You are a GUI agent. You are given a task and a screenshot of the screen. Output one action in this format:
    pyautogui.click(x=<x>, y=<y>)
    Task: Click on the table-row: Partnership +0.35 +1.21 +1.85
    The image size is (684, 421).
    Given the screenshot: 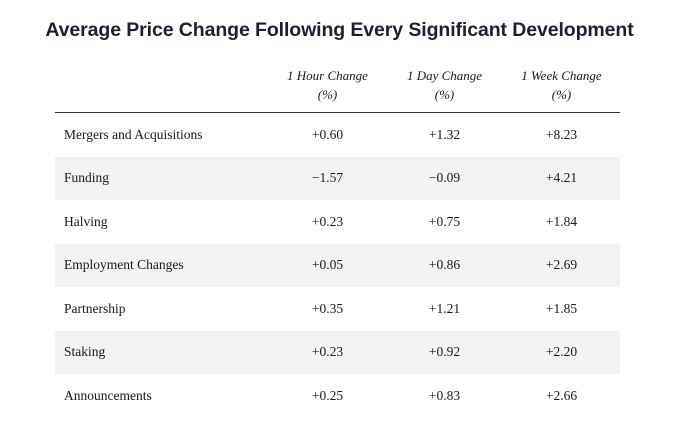 What is the action you would take?
    pyautogui.click(x=337, y=309)
    